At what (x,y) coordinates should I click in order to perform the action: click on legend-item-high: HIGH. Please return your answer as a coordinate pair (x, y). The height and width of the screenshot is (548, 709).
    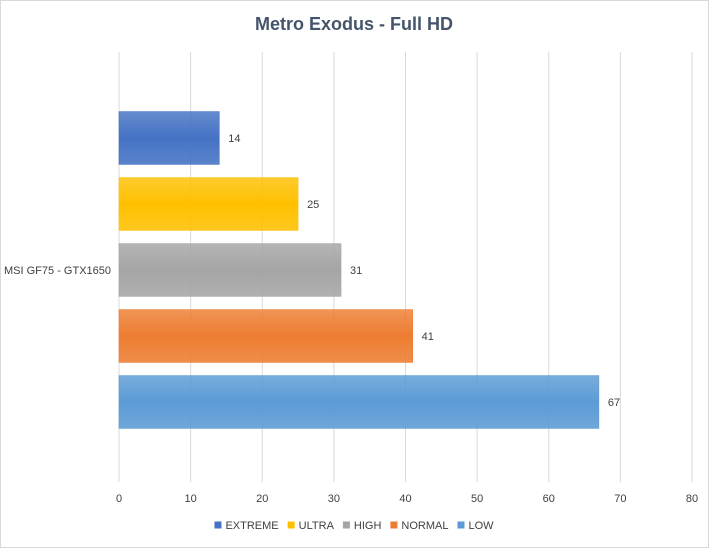
    Looking at the image, I should click on (362, 526).